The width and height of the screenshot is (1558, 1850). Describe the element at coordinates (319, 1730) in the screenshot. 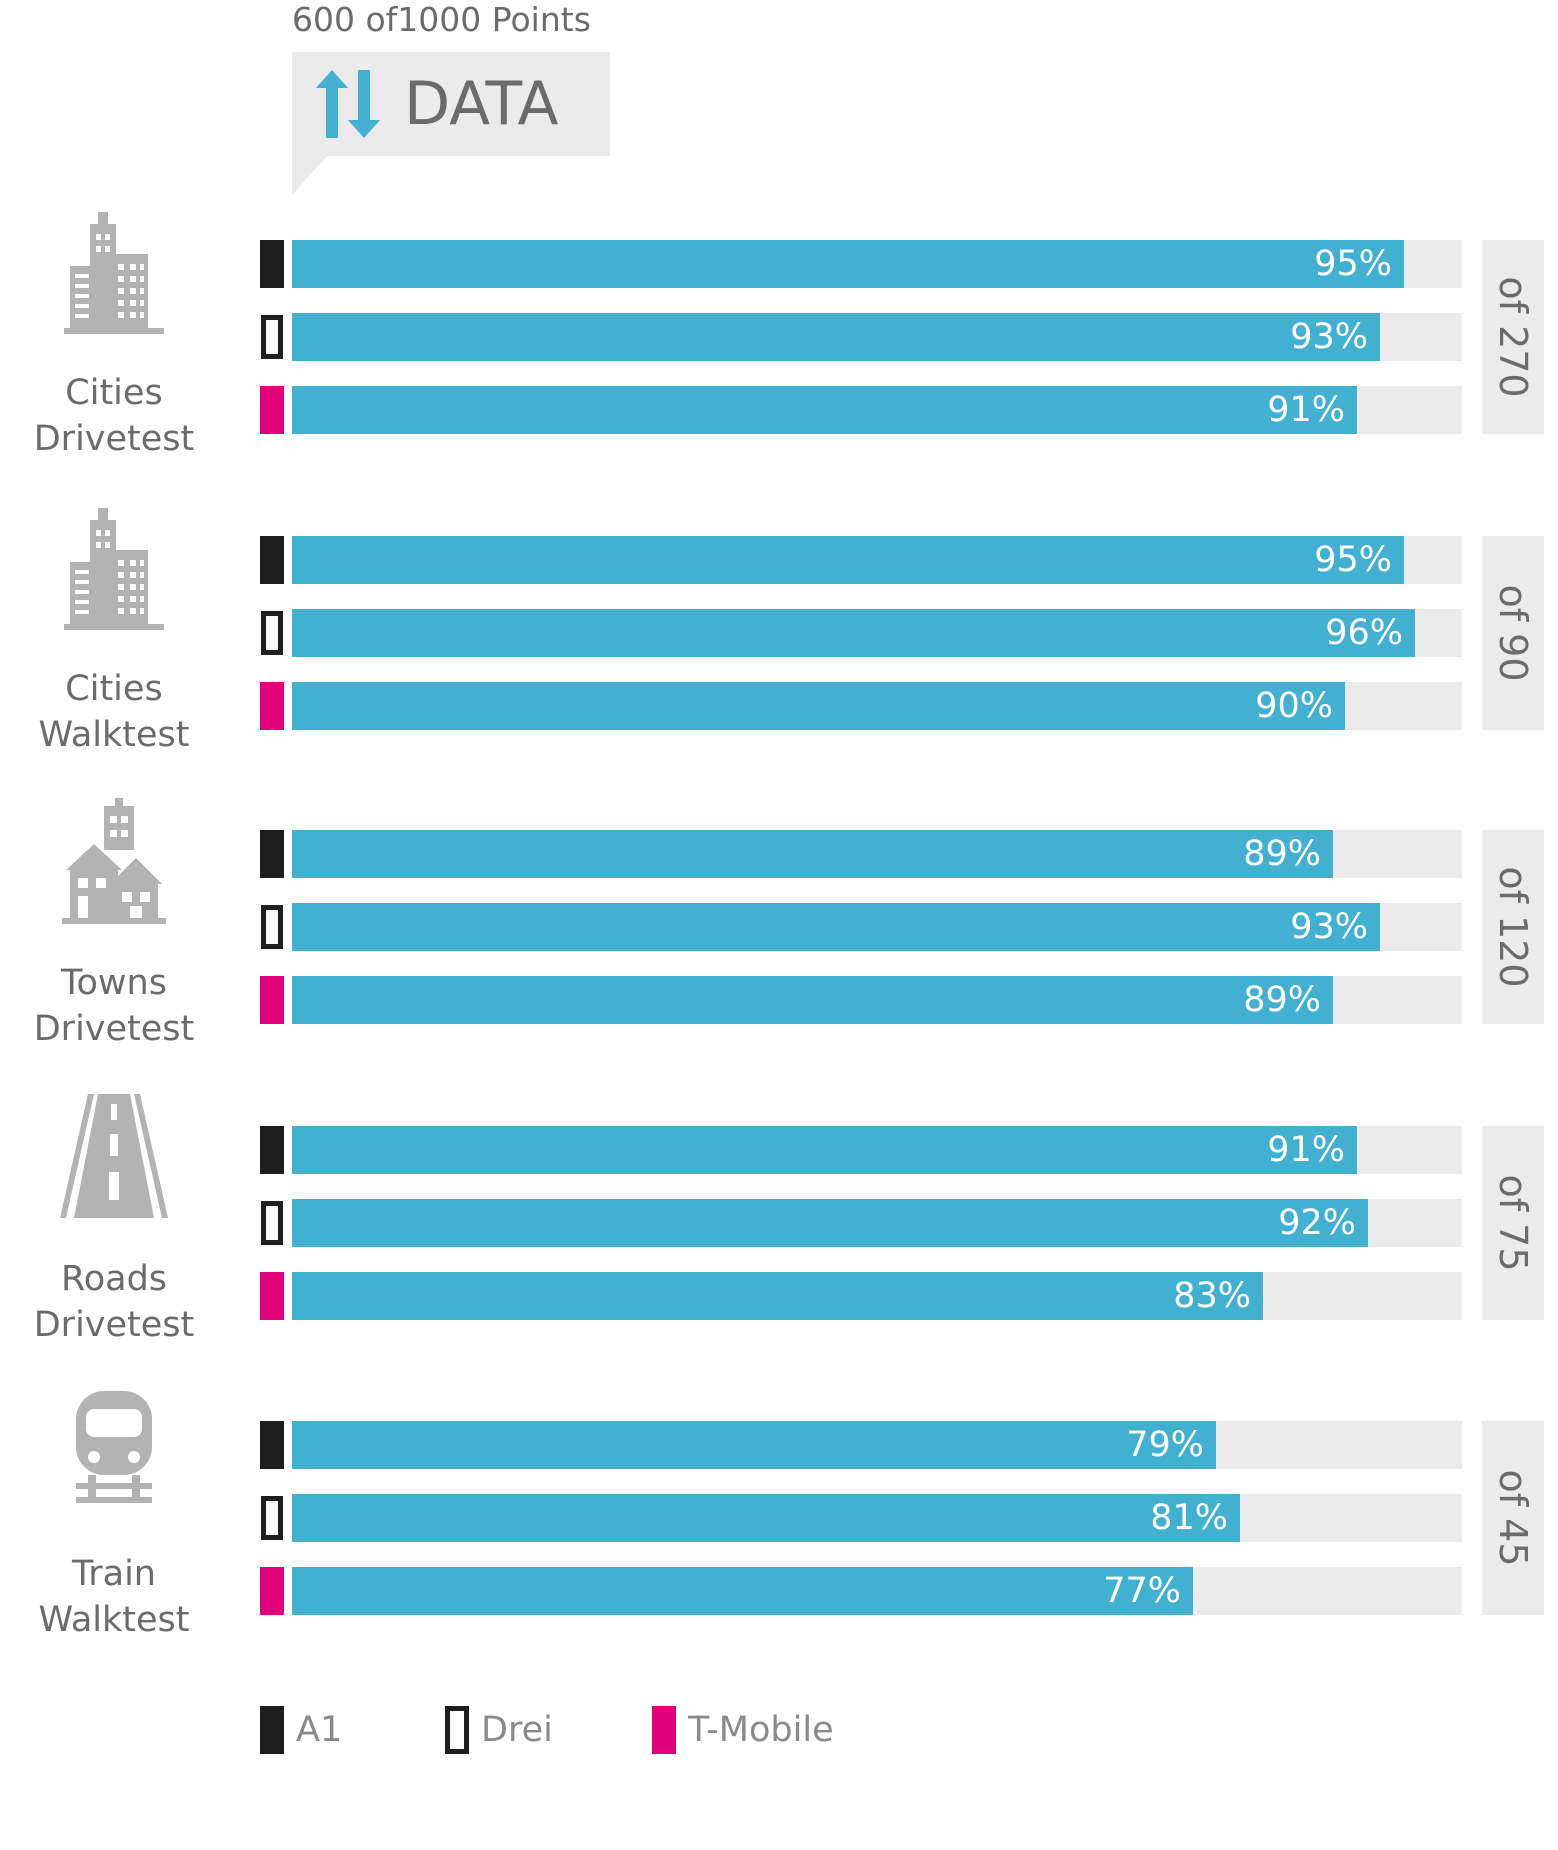

I see `legend-label-a1: A1` at that location.